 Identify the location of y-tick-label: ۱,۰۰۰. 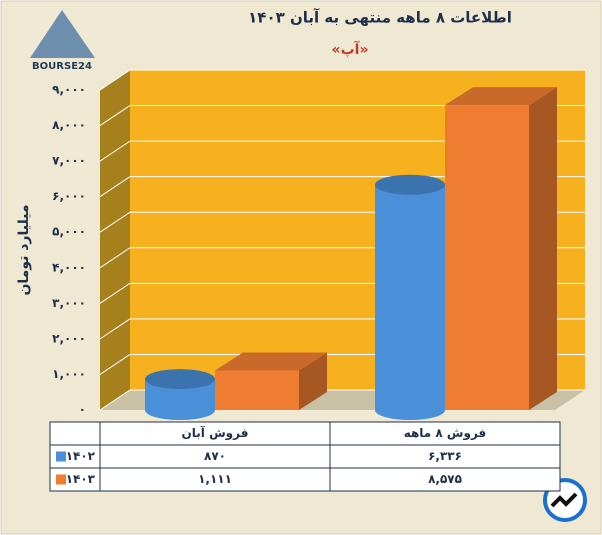
(69, 374).